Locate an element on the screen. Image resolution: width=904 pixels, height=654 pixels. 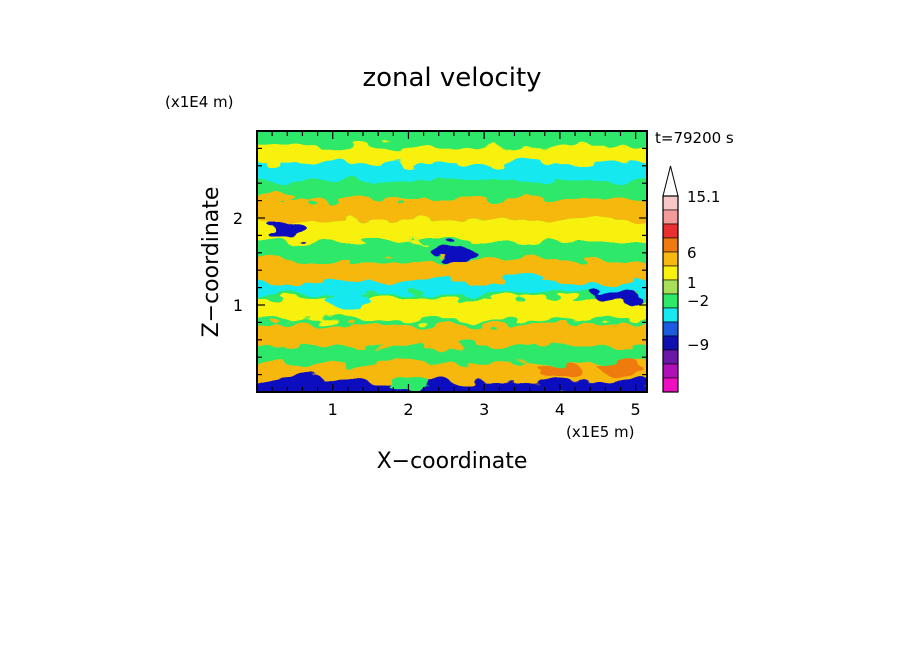
x-tick-label: 1 is located at coordinates (333, 409).